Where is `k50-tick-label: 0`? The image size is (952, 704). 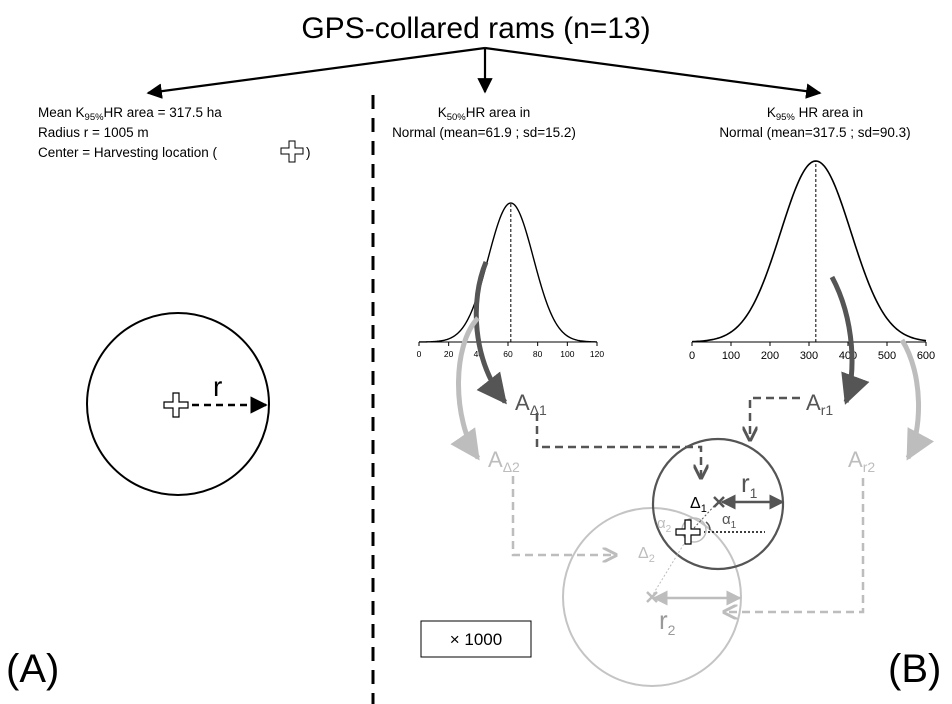
k50-tick-label: 0 is located at coordinates (419, 354).